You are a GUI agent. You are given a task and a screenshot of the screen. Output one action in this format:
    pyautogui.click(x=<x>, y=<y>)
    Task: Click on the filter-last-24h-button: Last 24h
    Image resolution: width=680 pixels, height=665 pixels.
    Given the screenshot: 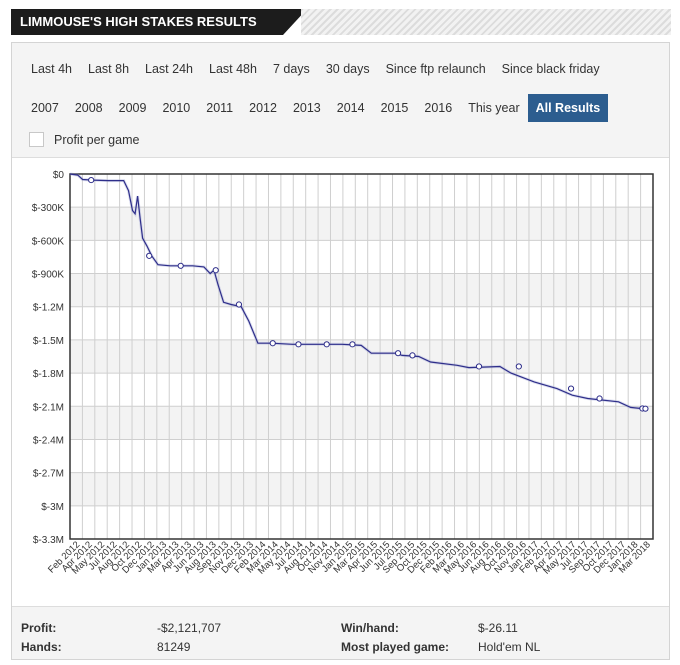 What is the action you would take?
    pyautogui.click(x=169, y=69)
    